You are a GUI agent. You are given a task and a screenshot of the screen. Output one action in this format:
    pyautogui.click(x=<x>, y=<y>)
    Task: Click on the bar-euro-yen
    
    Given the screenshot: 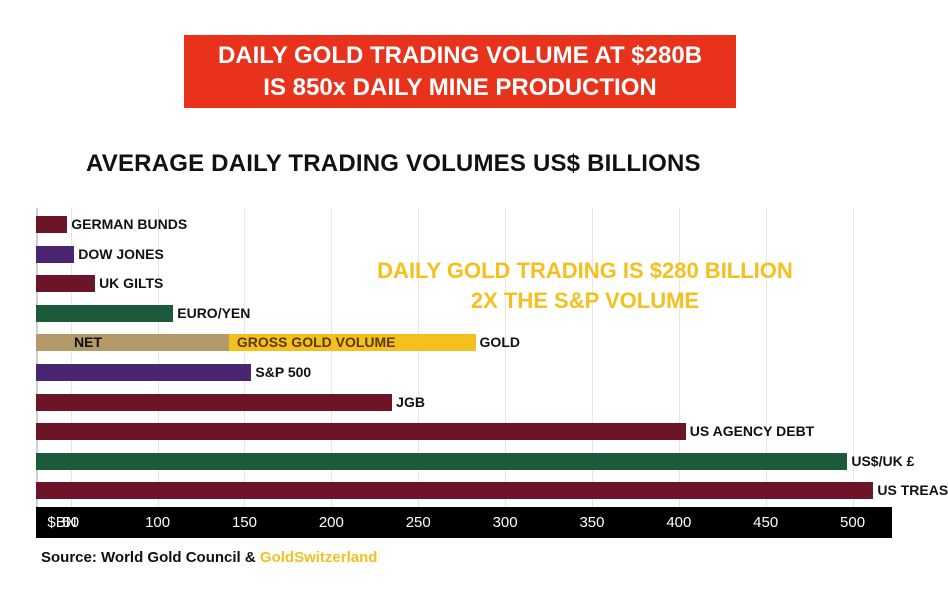 What is the action you would take?
    pyautogui.click(x=105, y=313)
    